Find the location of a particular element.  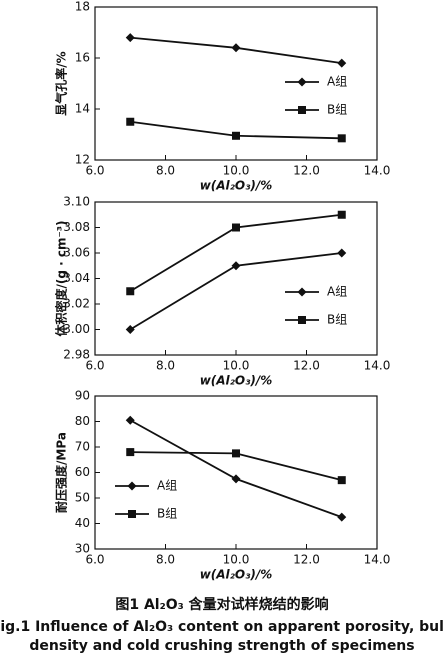

y-tick-label: 50 is located at coordinates (82, 498).